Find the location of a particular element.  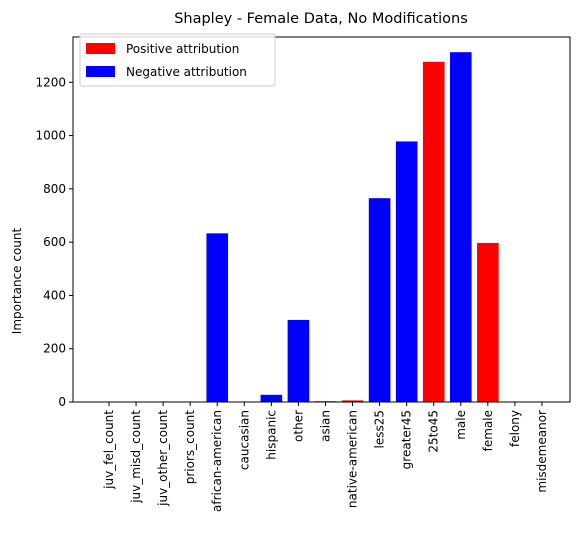

x-tick-label-juv_fel_count: juv_fel_count is located at coordinates (109, 450).